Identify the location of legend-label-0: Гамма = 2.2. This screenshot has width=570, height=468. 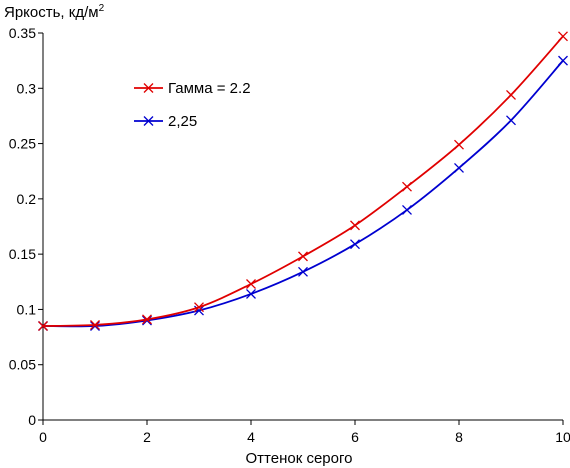
(209, 88).